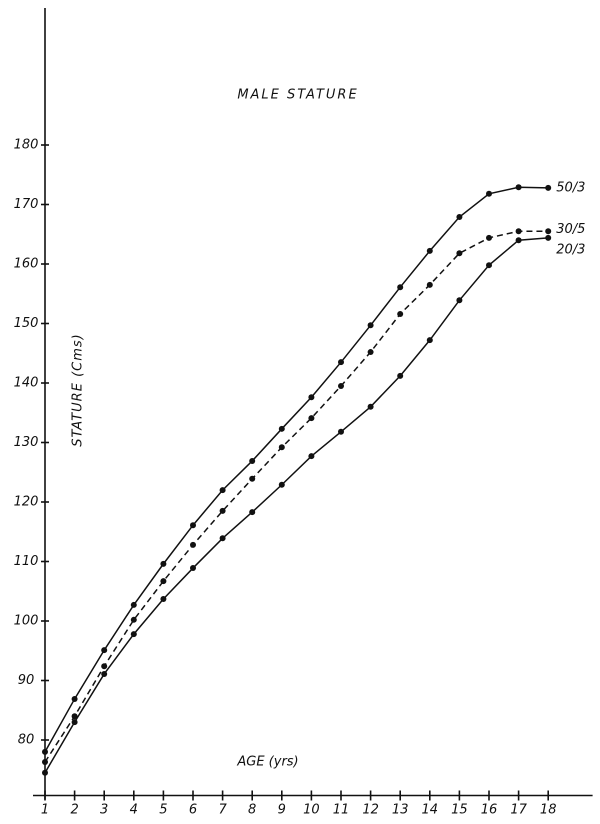  I want to click on x-tick-label: 18, so click(548, 810).